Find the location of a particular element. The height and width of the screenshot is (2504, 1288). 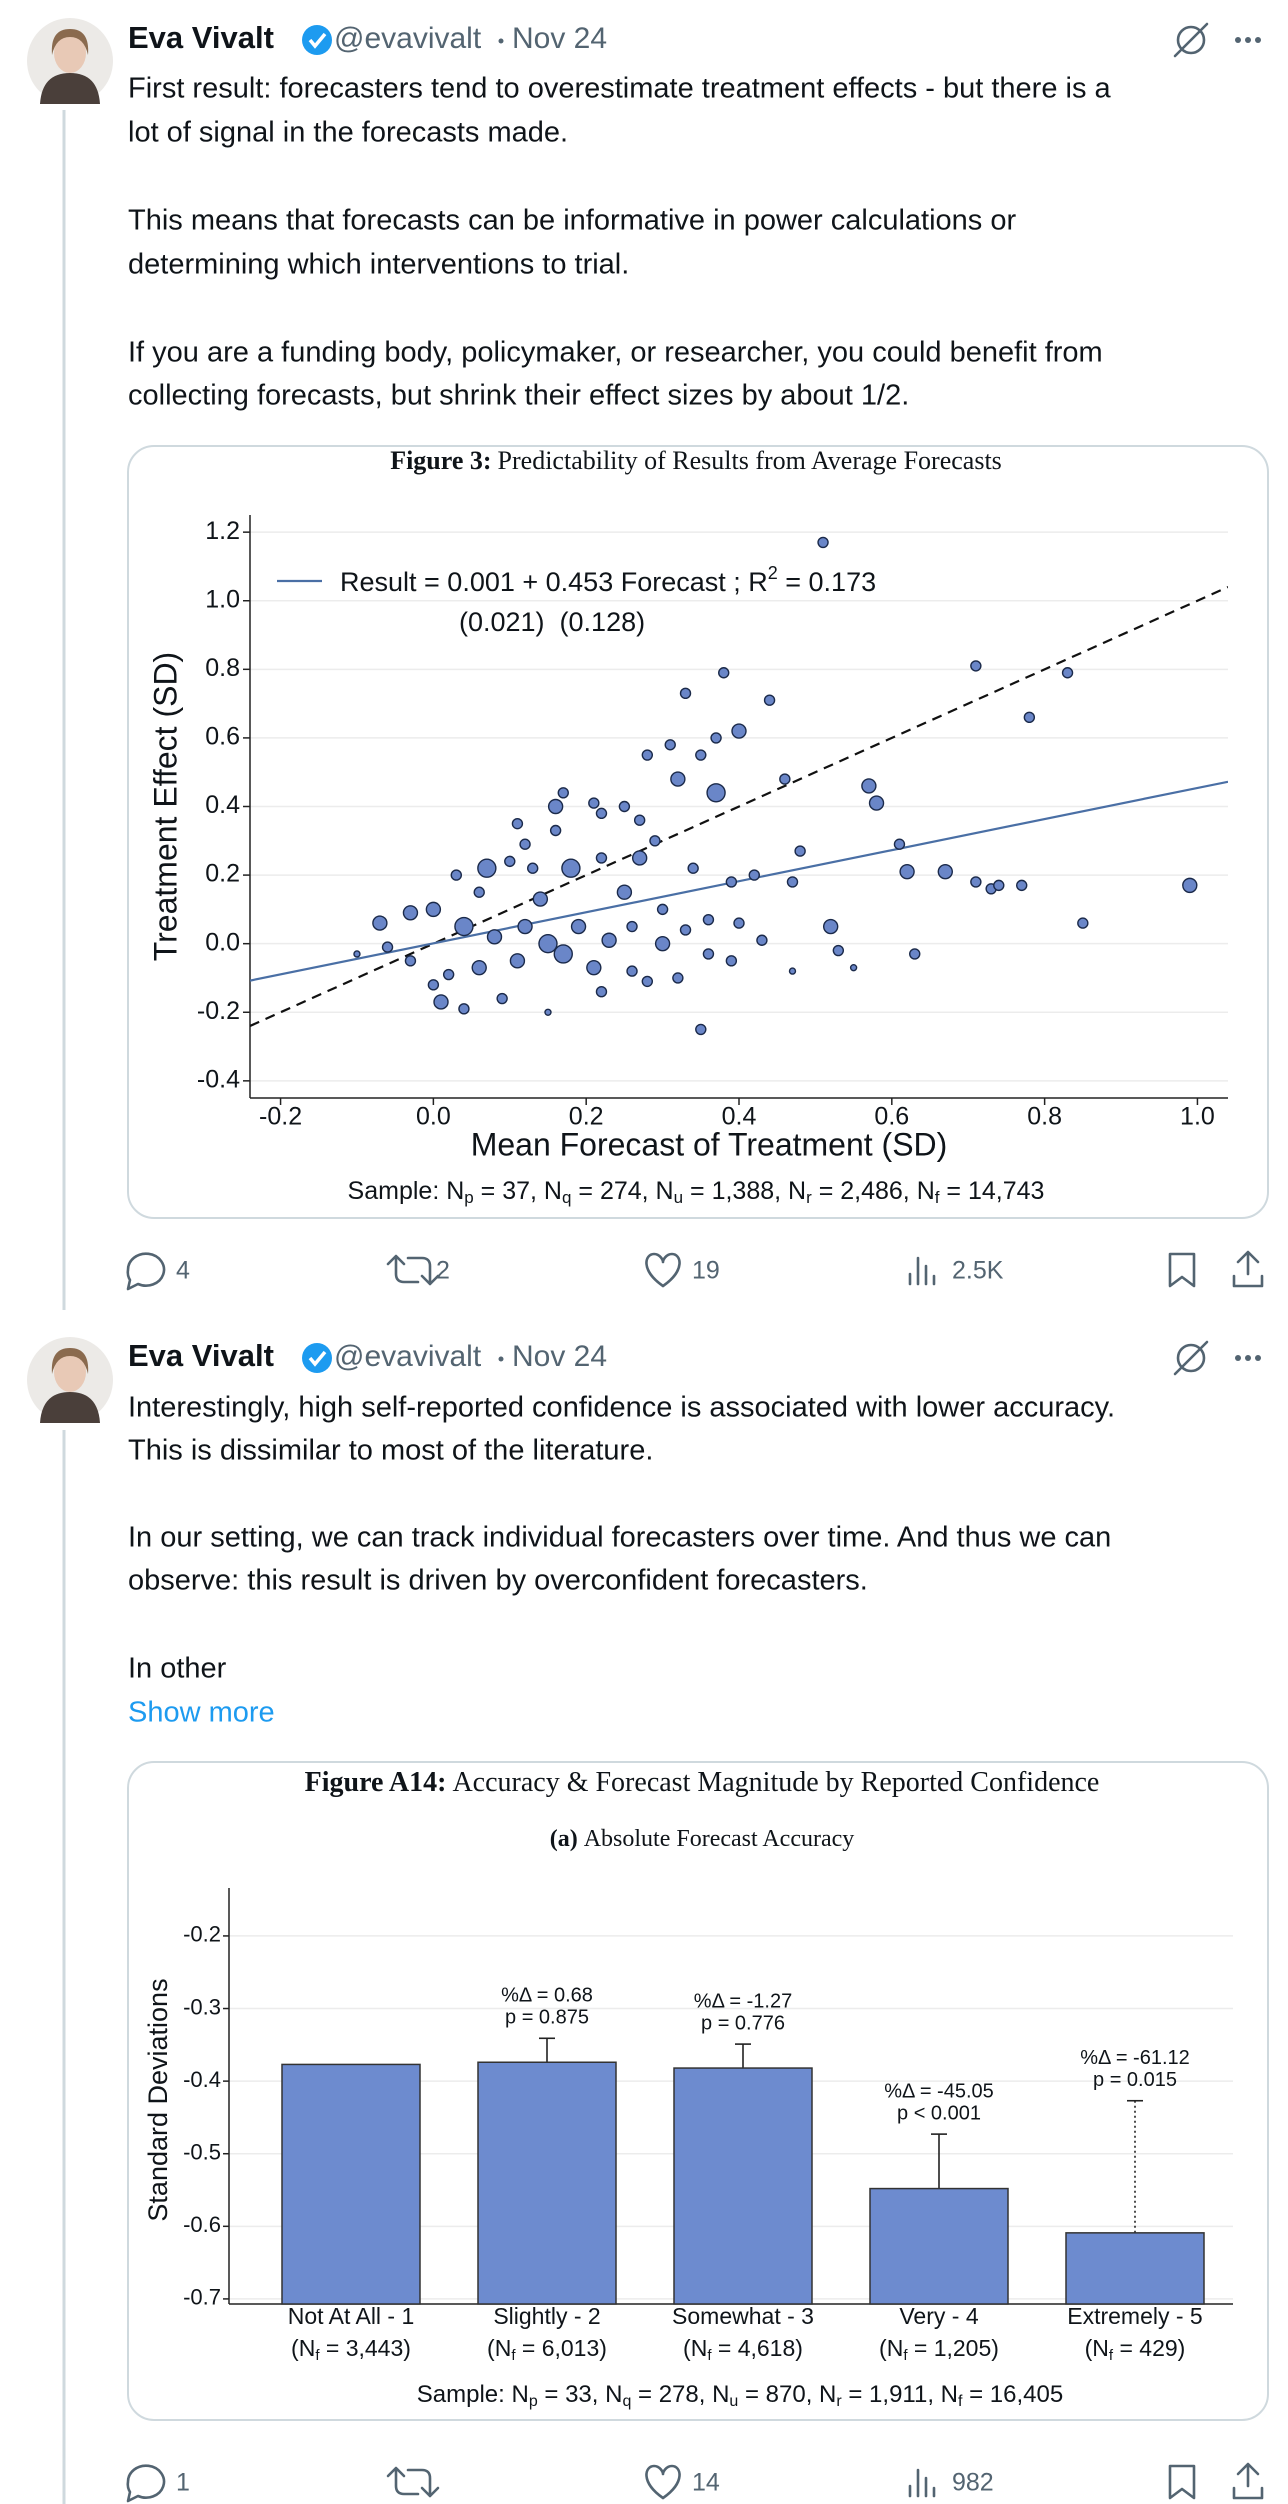

y-tick-label: -0.5 is located at coordinates (202, 2152).